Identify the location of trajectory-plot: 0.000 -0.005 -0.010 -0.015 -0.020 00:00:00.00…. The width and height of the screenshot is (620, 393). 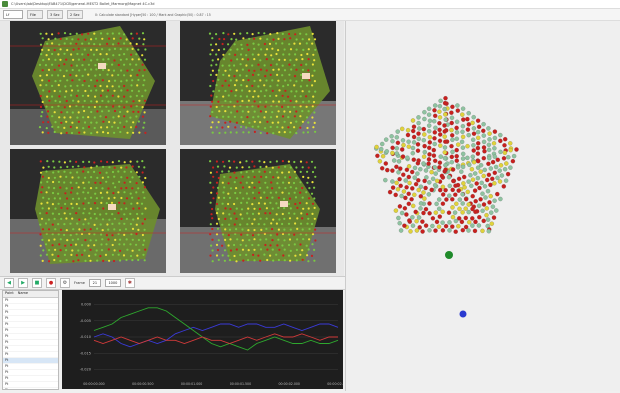
(205, 339).